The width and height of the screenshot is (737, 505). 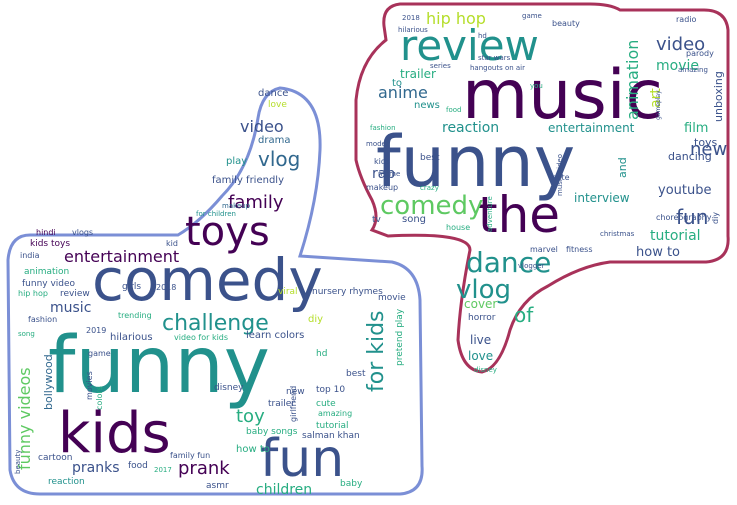 I want to click on cloud-word: series, so click(x=440, y=66).